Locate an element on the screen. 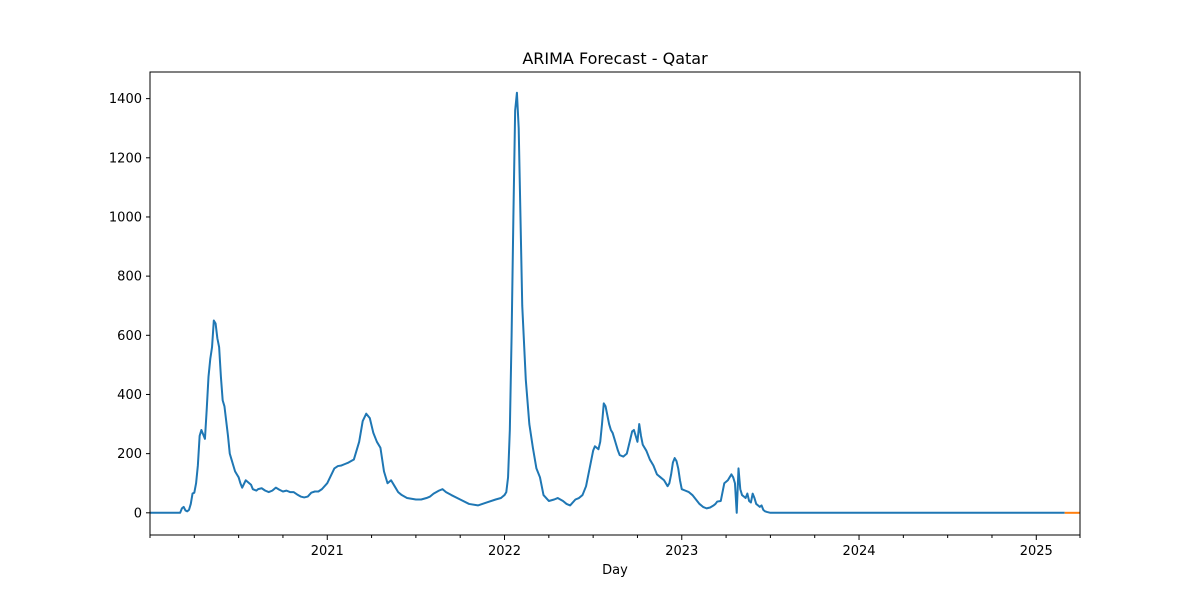 The image size is (1200, 600). y-tick-label: 1200 is located at coordinates (125, 158).